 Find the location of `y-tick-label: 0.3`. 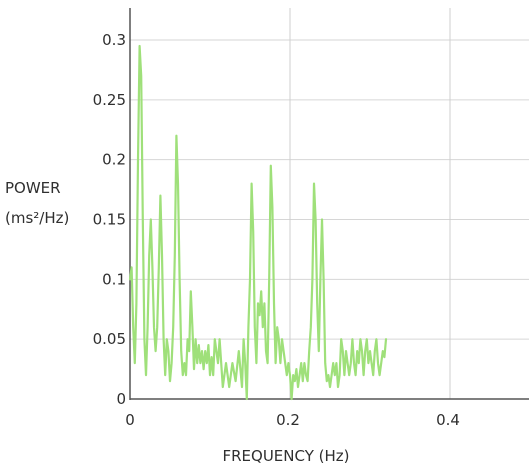

y-tick-label: 0.3 is located at coordinates (114, 40).